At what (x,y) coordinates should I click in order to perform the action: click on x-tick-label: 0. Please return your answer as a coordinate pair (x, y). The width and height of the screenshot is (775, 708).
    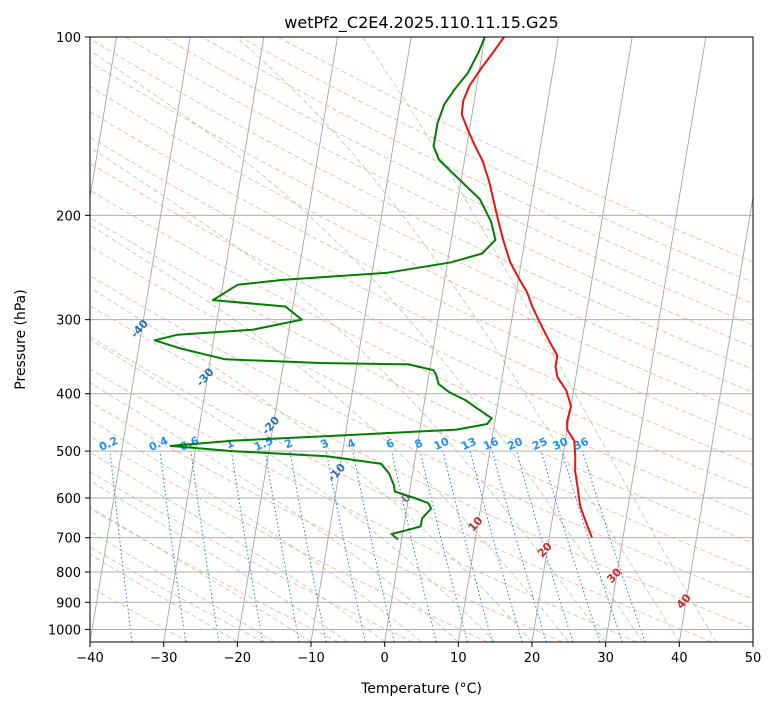
    Looking at the image, I should click on (385, 658).